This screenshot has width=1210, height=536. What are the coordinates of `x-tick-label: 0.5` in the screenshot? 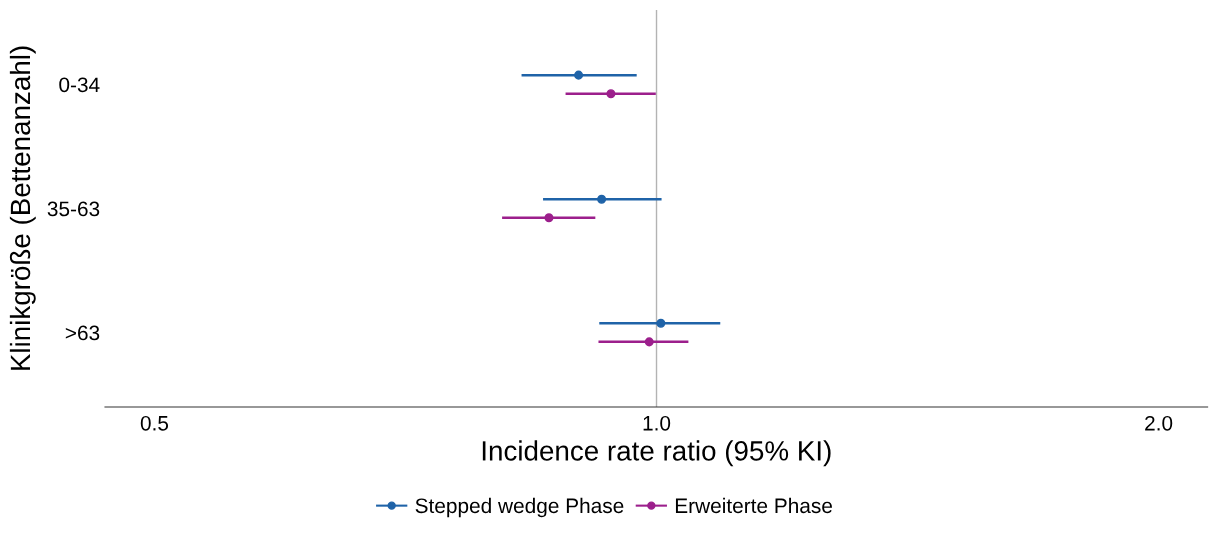 It's located at (154, 423).